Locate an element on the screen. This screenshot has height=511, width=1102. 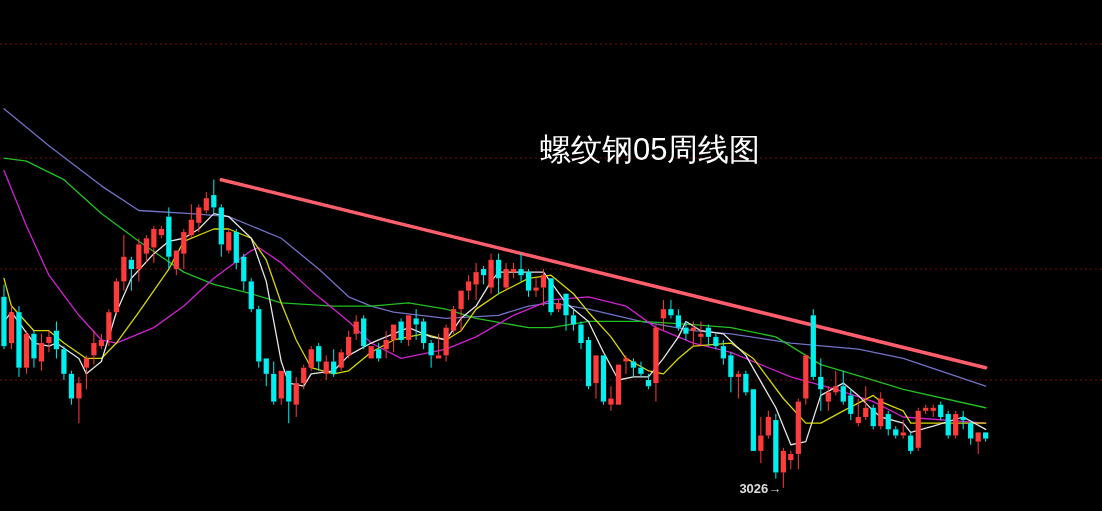
annotation: 3026→ is located at coordinates (760, 488).